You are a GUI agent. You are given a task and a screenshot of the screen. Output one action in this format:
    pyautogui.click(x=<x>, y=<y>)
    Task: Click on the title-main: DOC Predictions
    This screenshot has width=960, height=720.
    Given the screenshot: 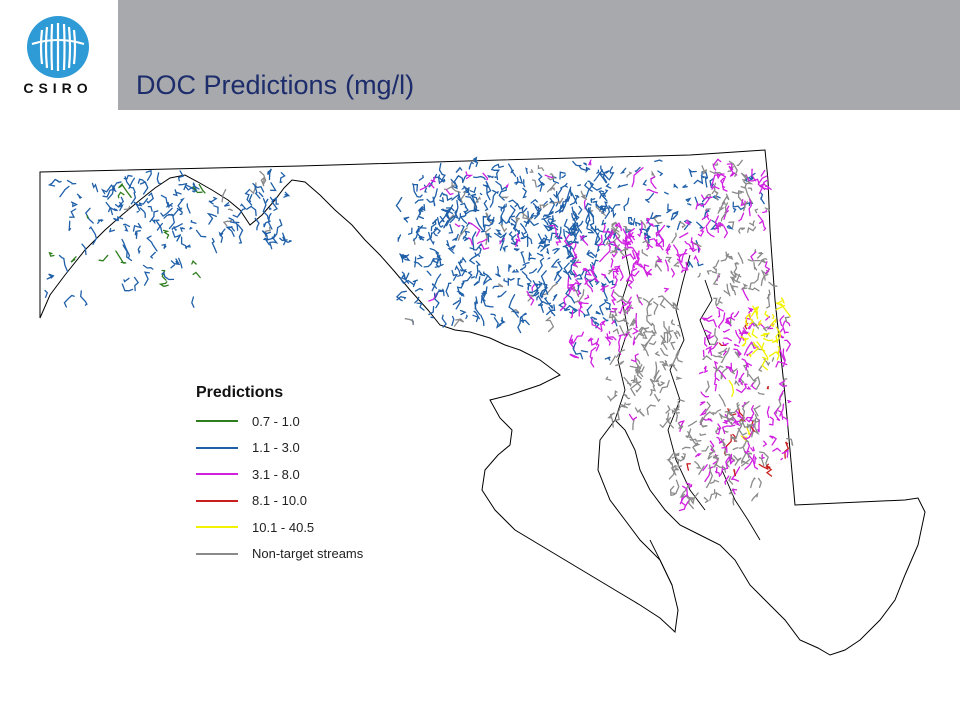 What is the action you would take?
    pyautogui.click(x=237, y=85)
    